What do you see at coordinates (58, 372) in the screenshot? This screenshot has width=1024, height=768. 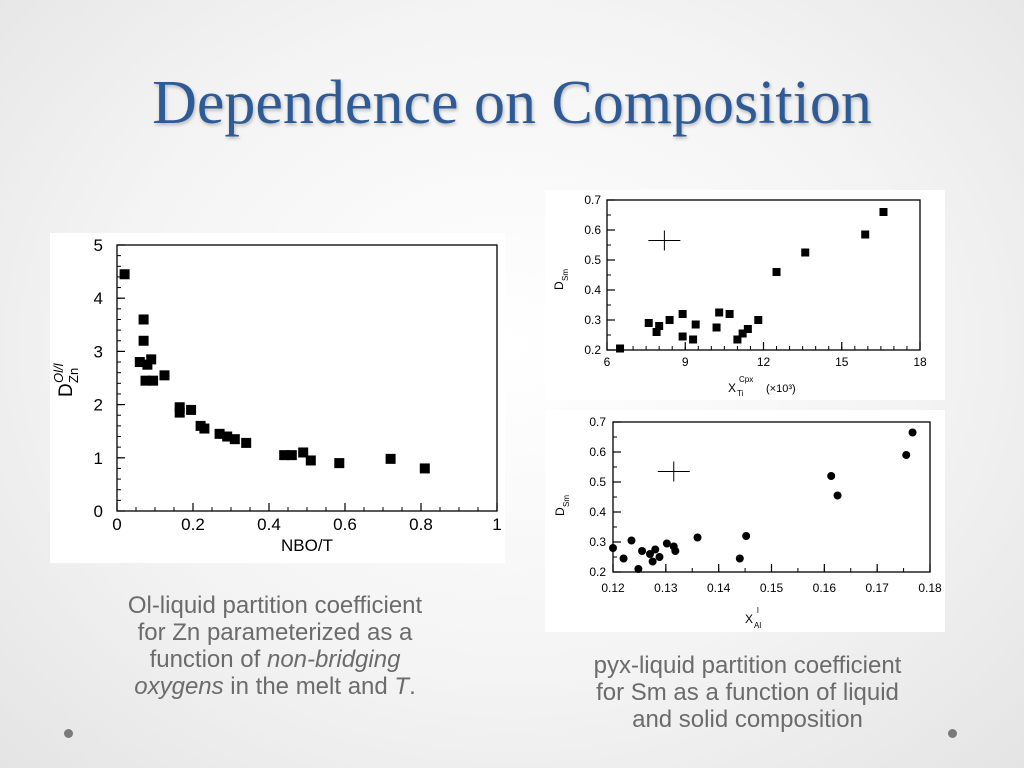 I see `y-axis-label-sup: Ol/l` at bounding box center [58, 372].